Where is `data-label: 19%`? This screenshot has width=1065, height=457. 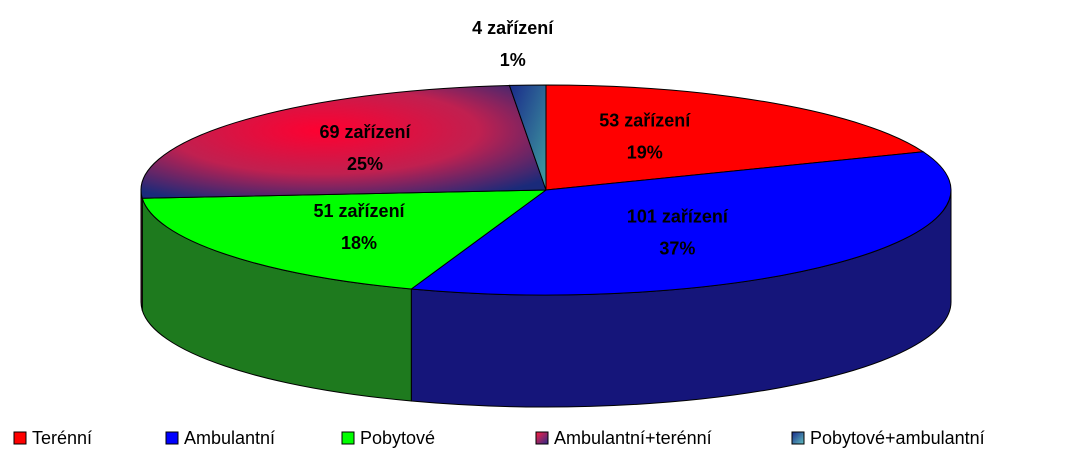
data-label: 19% is located at coordinates (645, 153).